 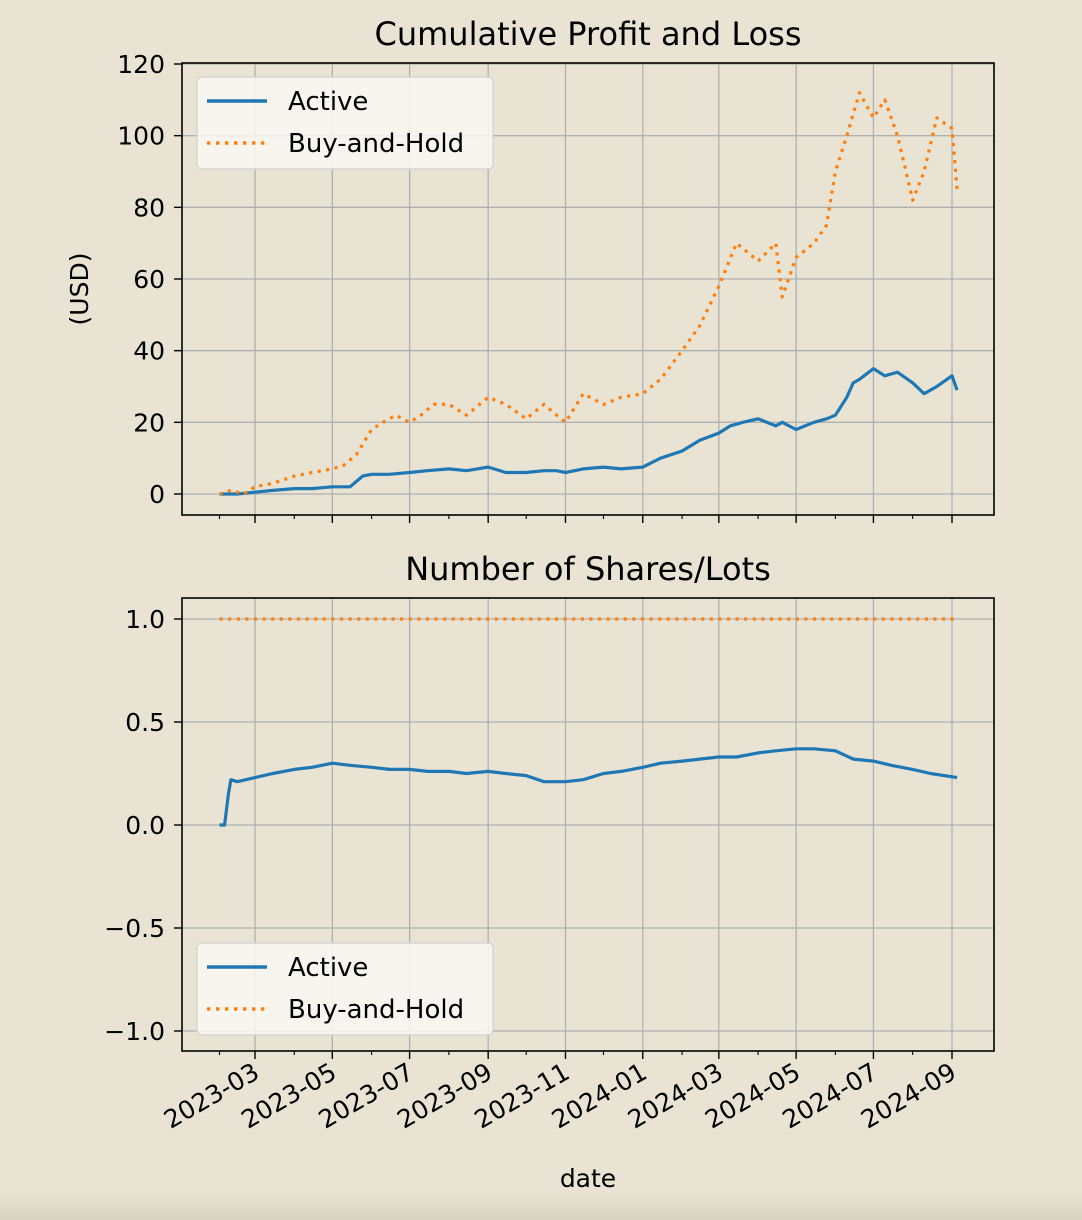 I want to click on pnl-y-ticks: 0 20 40 60 80 100 120, so click(x=149, y=279).